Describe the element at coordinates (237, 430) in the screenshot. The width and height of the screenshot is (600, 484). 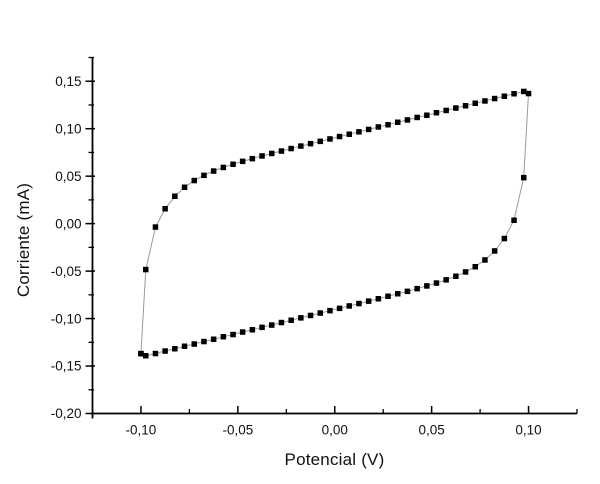
I see `x-tick-label: -0,05` at that location.